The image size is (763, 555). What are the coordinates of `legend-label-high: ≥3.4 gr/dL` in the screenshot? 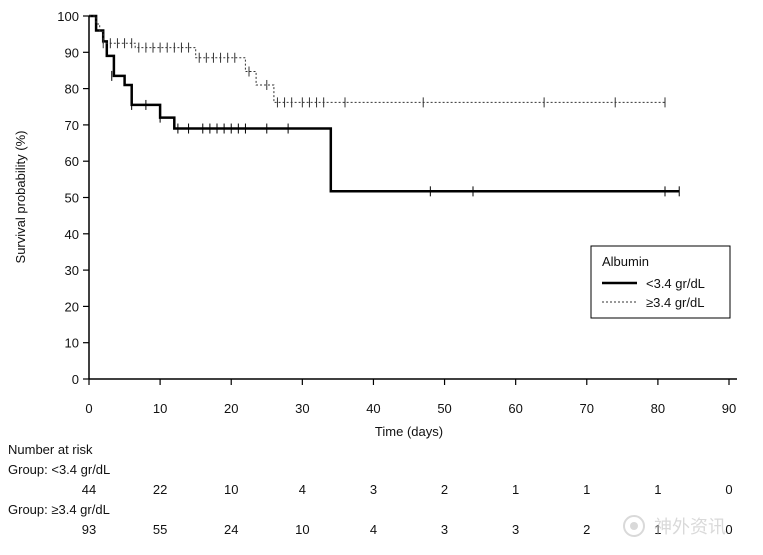 It's located at (675, 302).